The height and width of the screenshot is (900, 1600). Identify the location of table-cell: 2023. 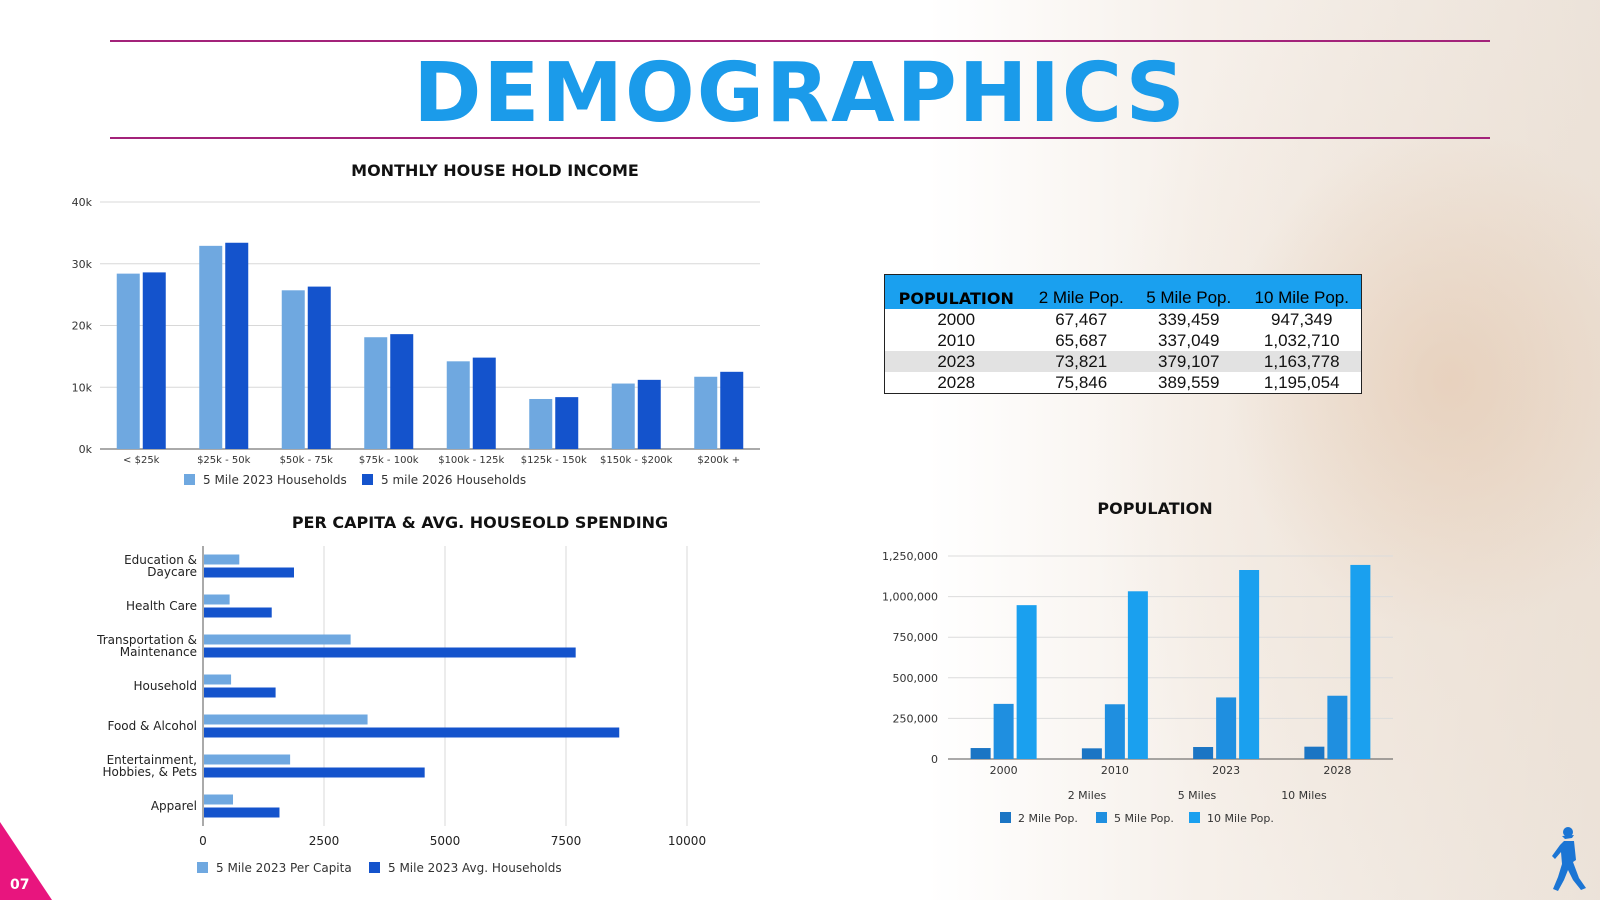
(956, 361).